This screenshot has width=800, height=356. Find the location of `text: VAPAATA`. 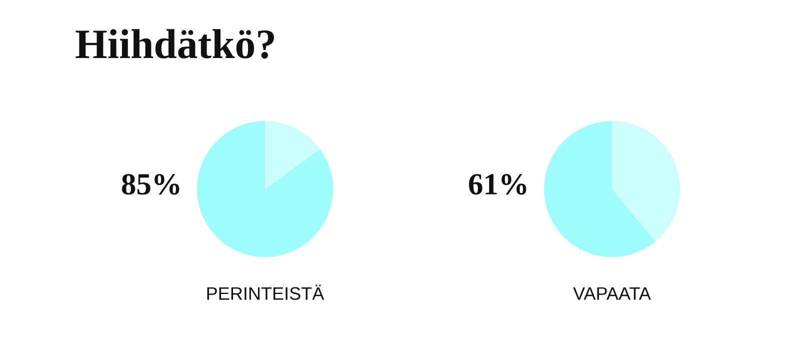

text: VAPAATA is located at coordinates (612, 293).